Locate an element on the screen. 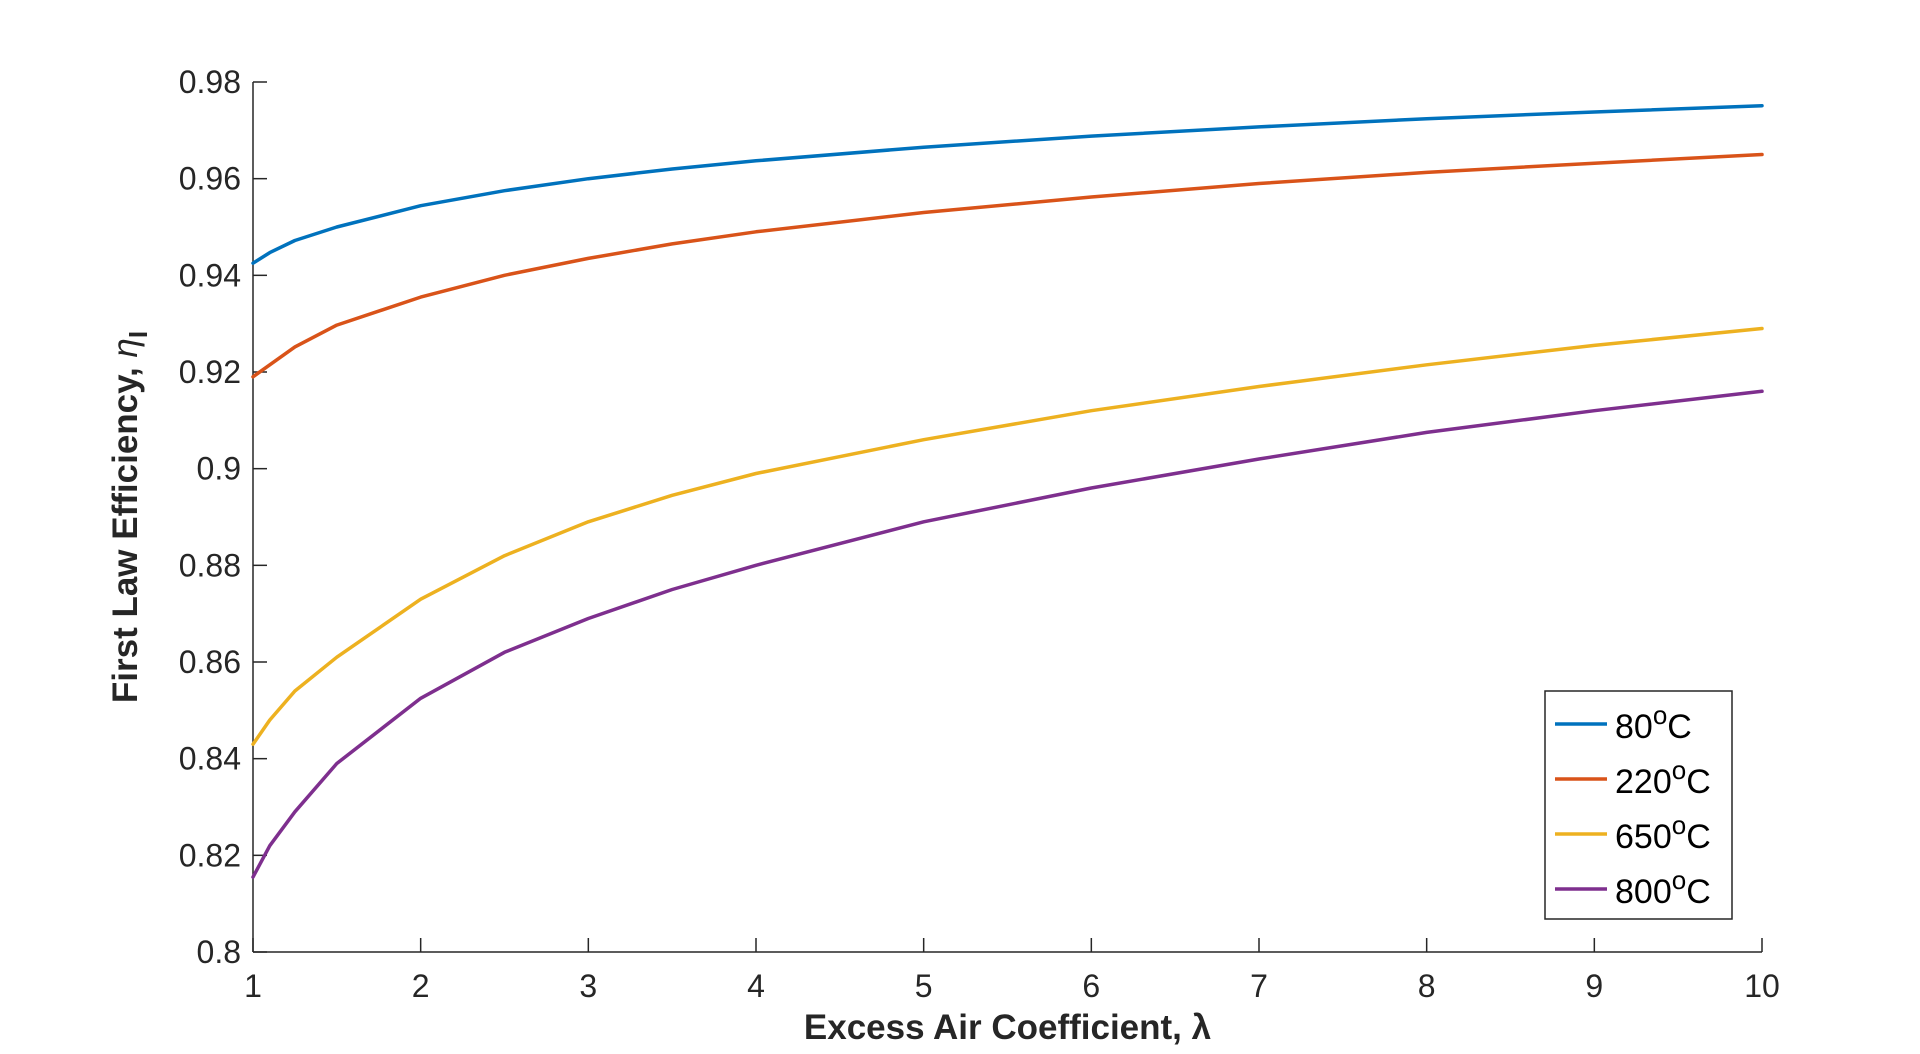  y-tick-label: 0.8 is located at coordinates (219, 952).